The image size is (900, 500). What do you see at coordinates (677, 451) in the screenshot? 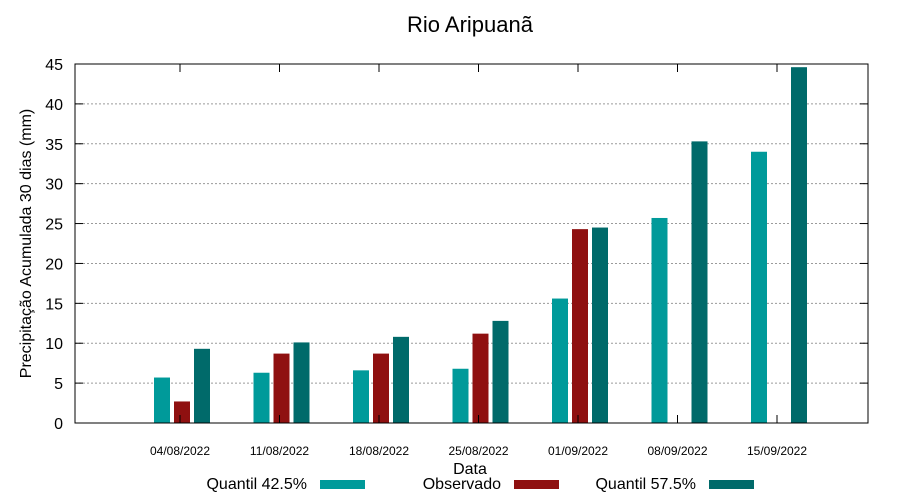
I see `x-tick-label: 08/09/2022` at bounding box center [677, 451].